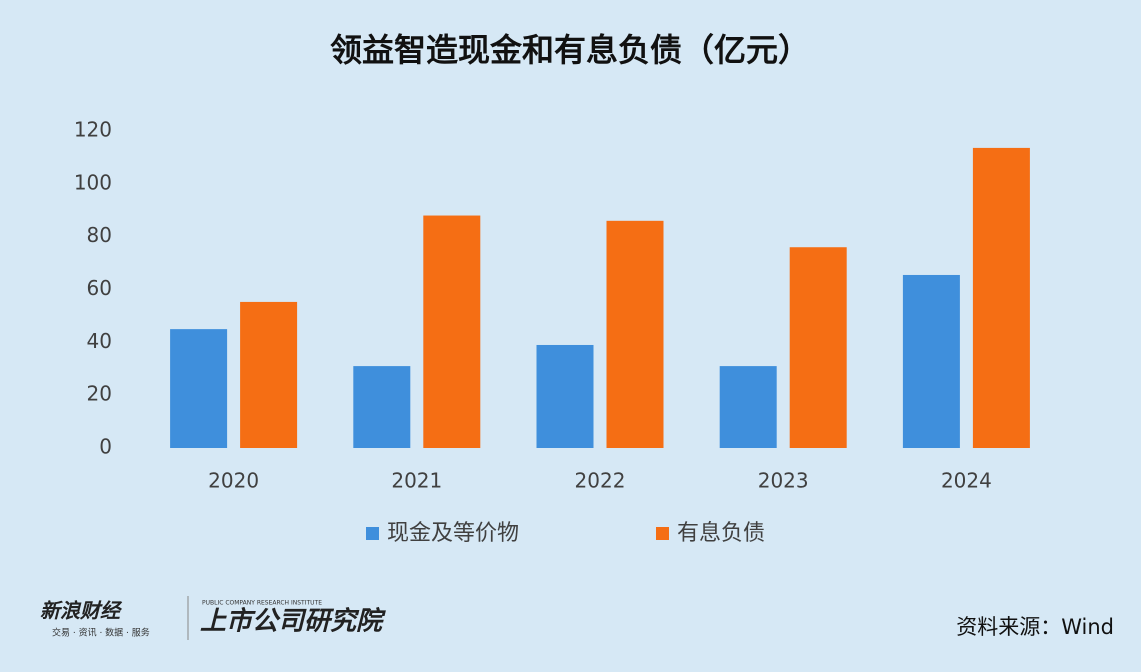 The image size is (1141, 672). I want to click on y-tick-label: 60, so click(99, 288).